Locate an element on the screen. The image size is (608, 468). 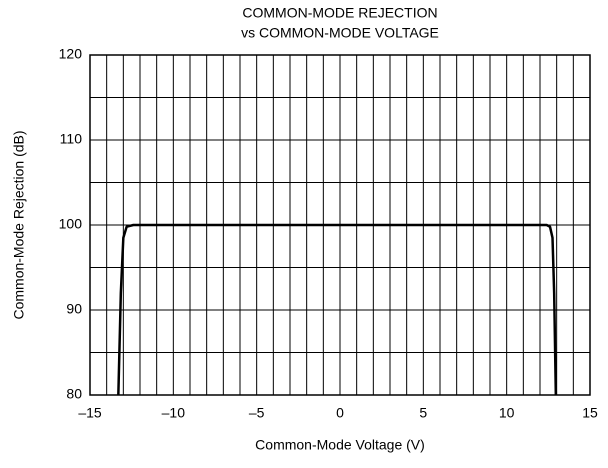
chart-title: COMMON-MODE REJECTION is located at coordinates (339, 13).